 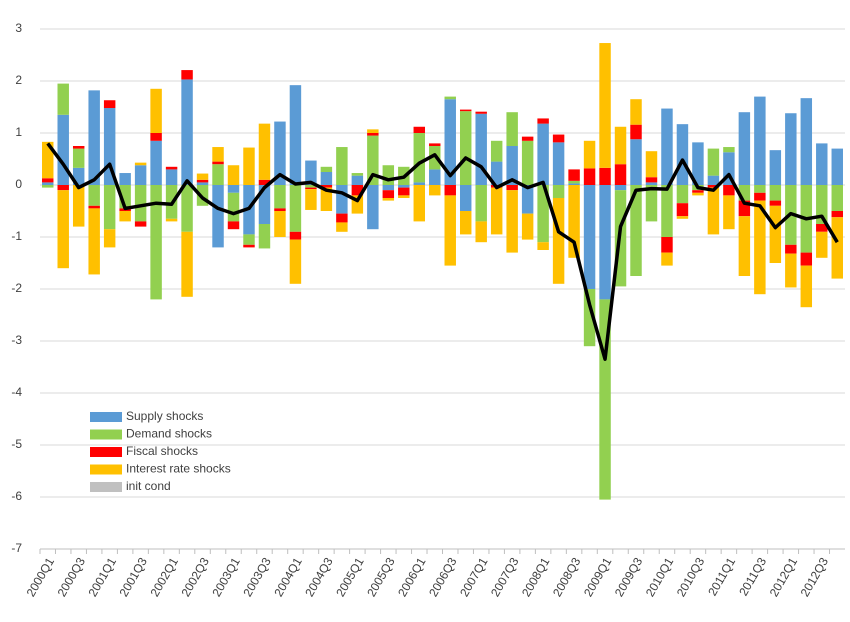 I want to click on x-tick-label: 2002Q3, so click(x=195, y=577).